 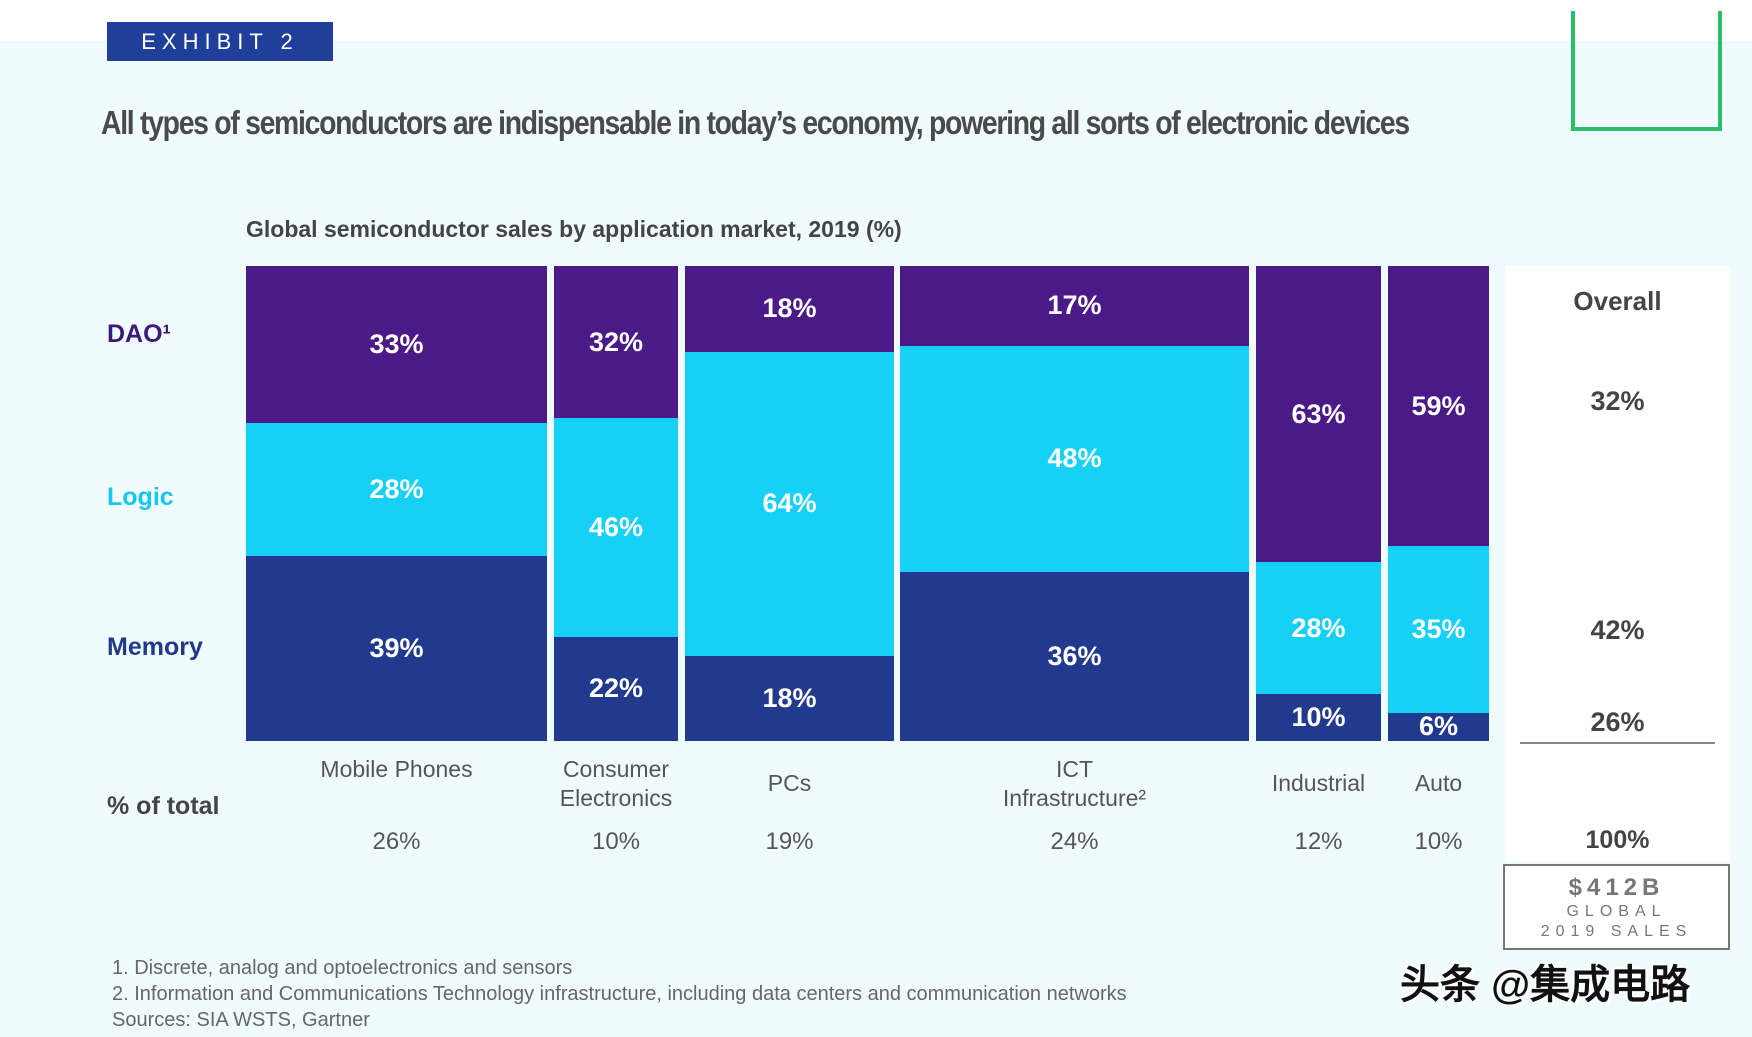 I want to click on overall-dao: 32%, so click(x=1617, y=401).